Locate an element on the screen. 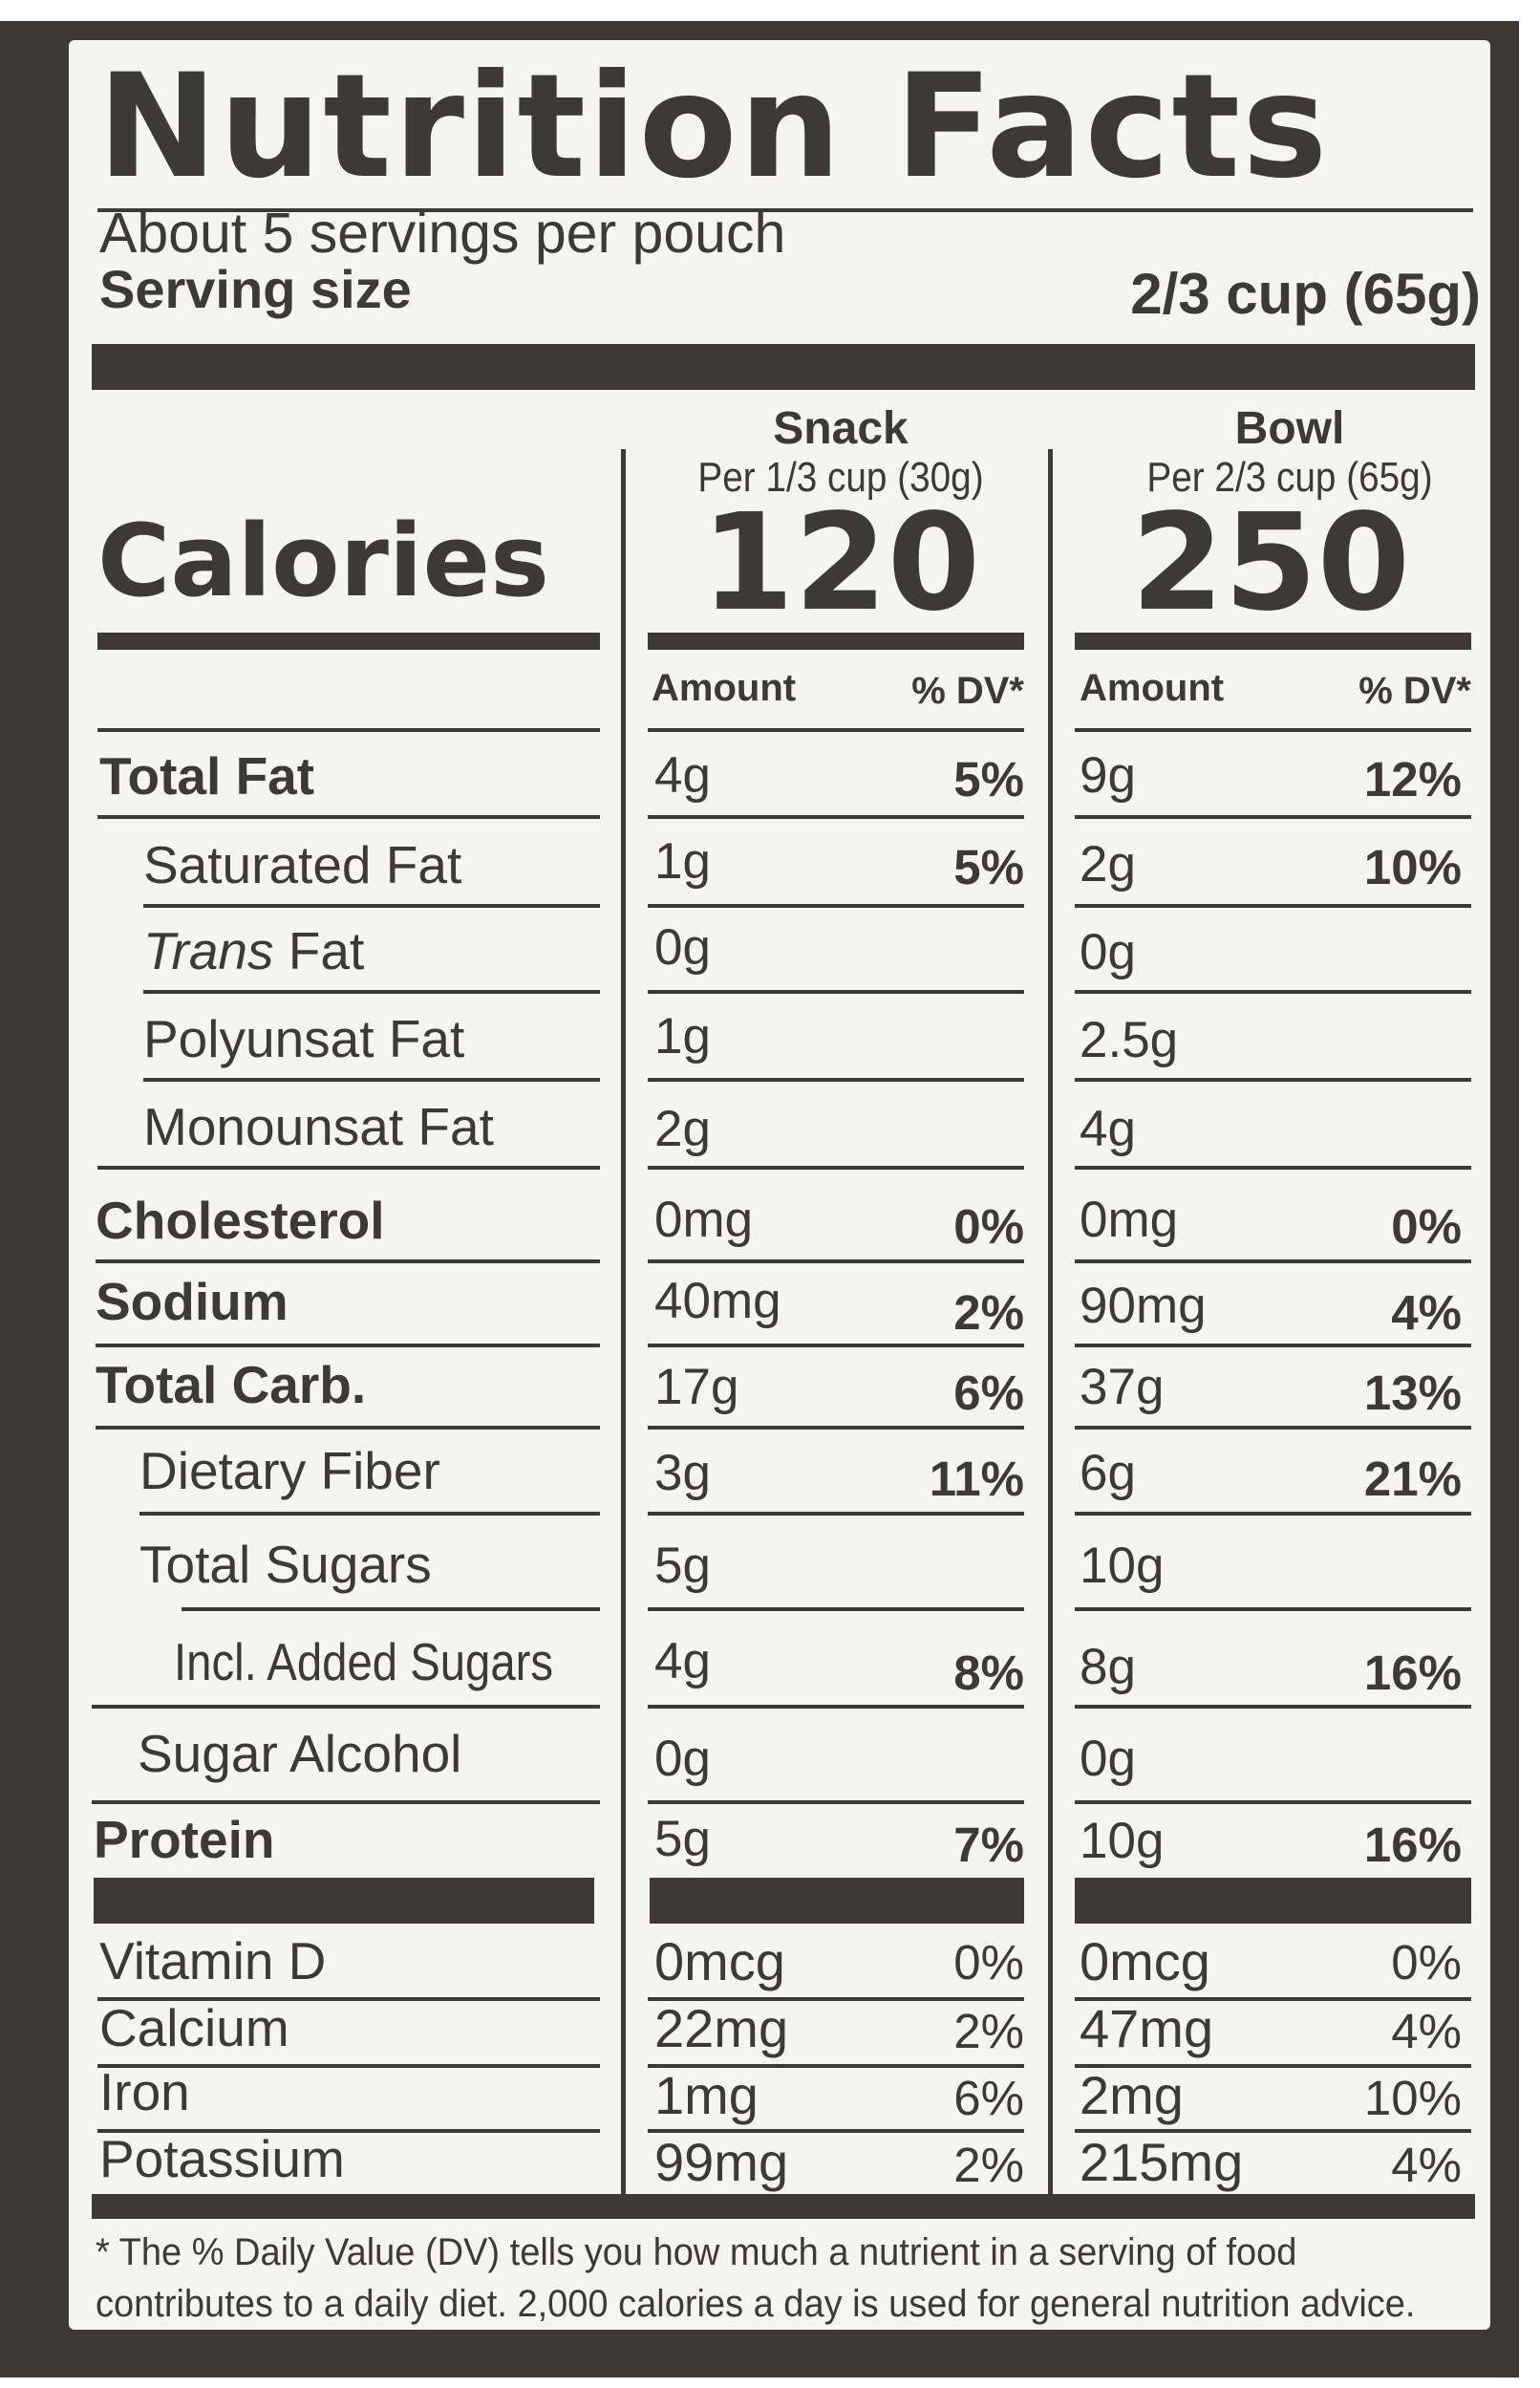 The image size is (1540, 2388). row-rule-added-sugars-snack is located at coordinates (836, 1707).